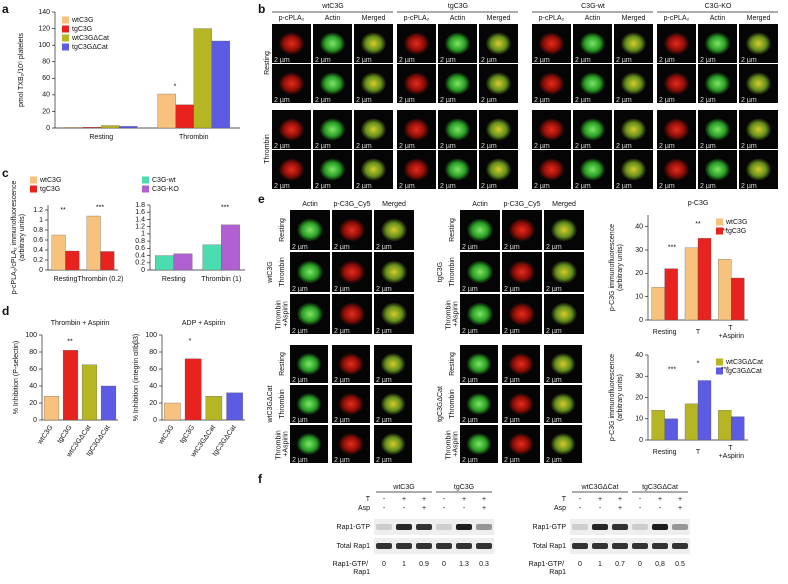 This screenshot has height=584, width=788. Describe the element at coordinates (90, 47) in the screenshot. I see `legend-label: tgC3GΔCat` at that location.